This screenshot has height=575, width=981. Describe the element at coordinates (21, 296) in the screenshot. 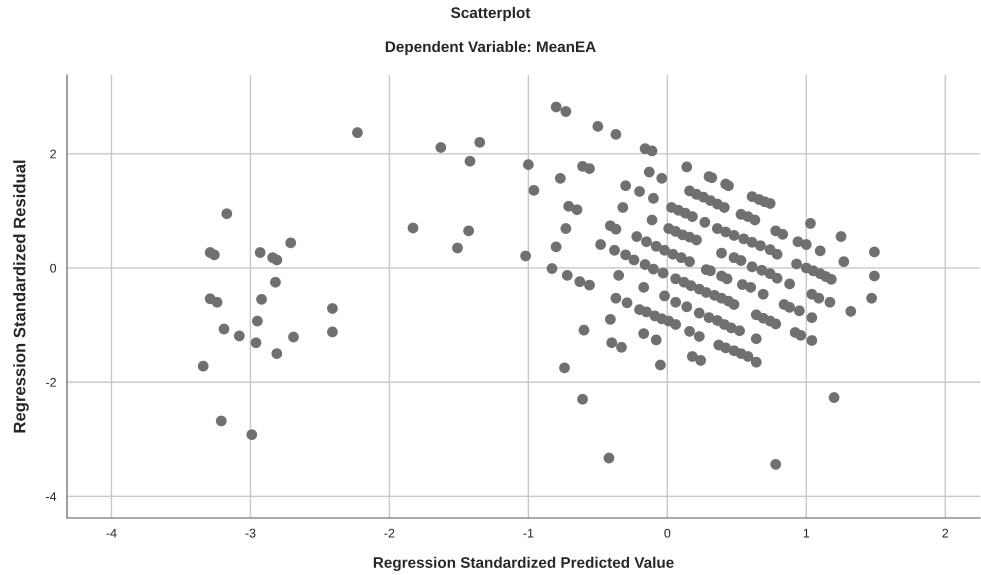

I see `y-axis-title: Regression Standardized Residual` at that location.